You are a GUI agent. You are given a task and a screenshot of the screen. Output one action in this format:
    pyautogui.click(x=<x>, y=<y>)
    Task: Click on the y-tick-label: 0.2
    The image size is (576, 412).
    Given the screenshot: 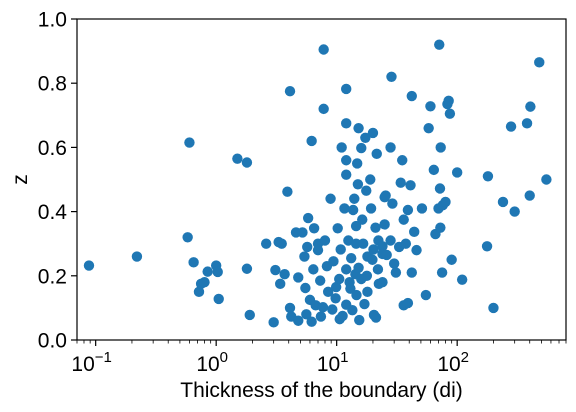 What is the action you would take?
    pyautogui.click(x=52, y=276)
    